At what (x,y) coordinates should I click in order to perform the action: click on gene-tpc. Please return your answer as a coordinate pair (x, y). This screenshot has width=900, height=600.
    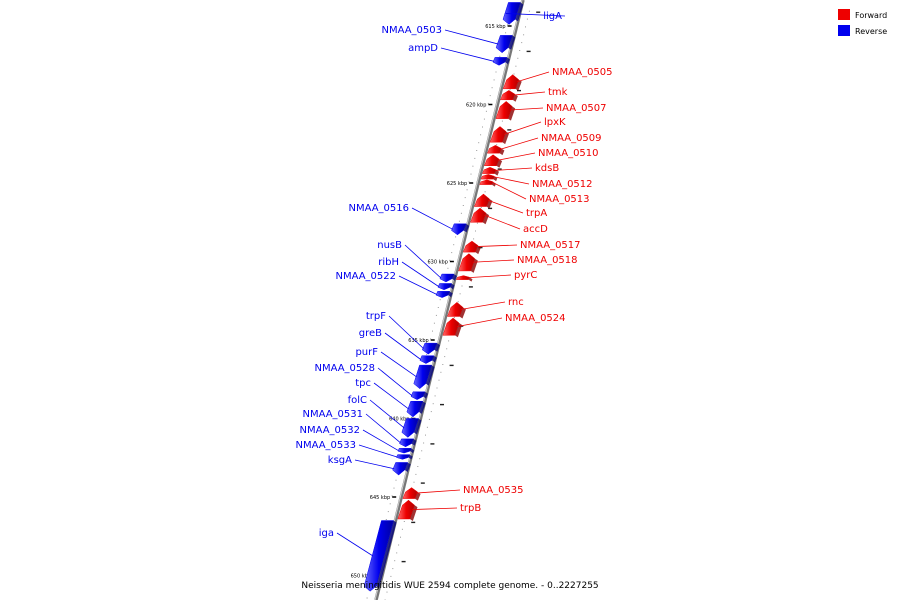
    Looking at the image, I should click on (416, 409).